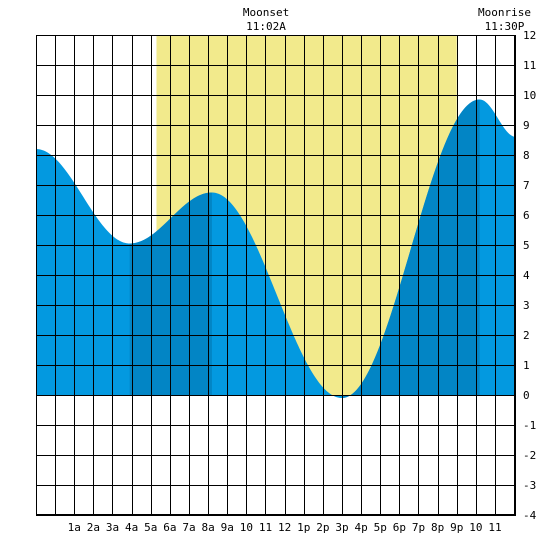 Image resolution: width=550 pixels, height=550 pixels. Describe the element at coordinates (529, 65) in the screenshot. I see `y-tick-label: 11` at that location.